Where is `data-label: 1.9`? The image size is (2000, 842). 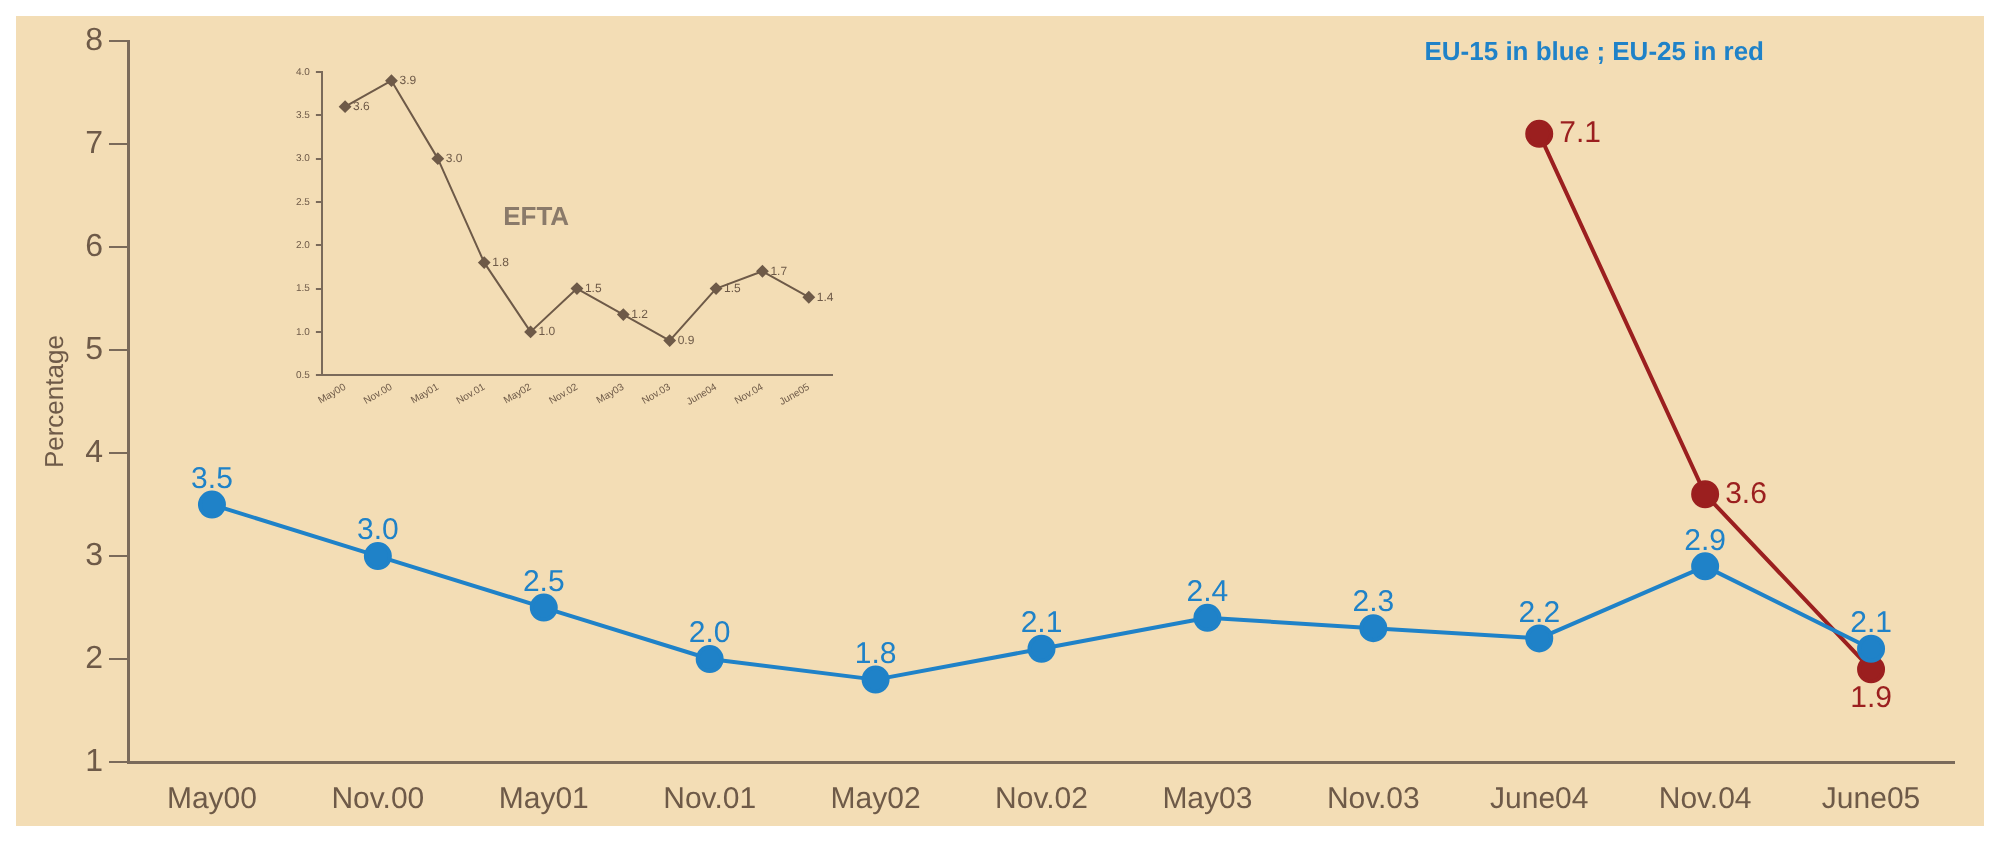 data-label: 1.9 is located at coordinates (1871, 697).